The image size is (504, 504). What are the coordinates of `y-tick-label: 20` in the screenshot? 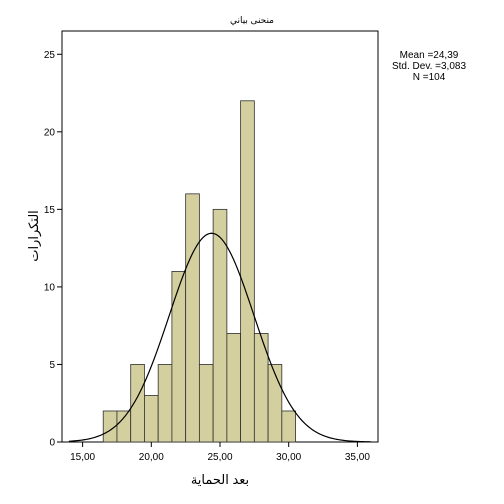 It's located at (50, 132).